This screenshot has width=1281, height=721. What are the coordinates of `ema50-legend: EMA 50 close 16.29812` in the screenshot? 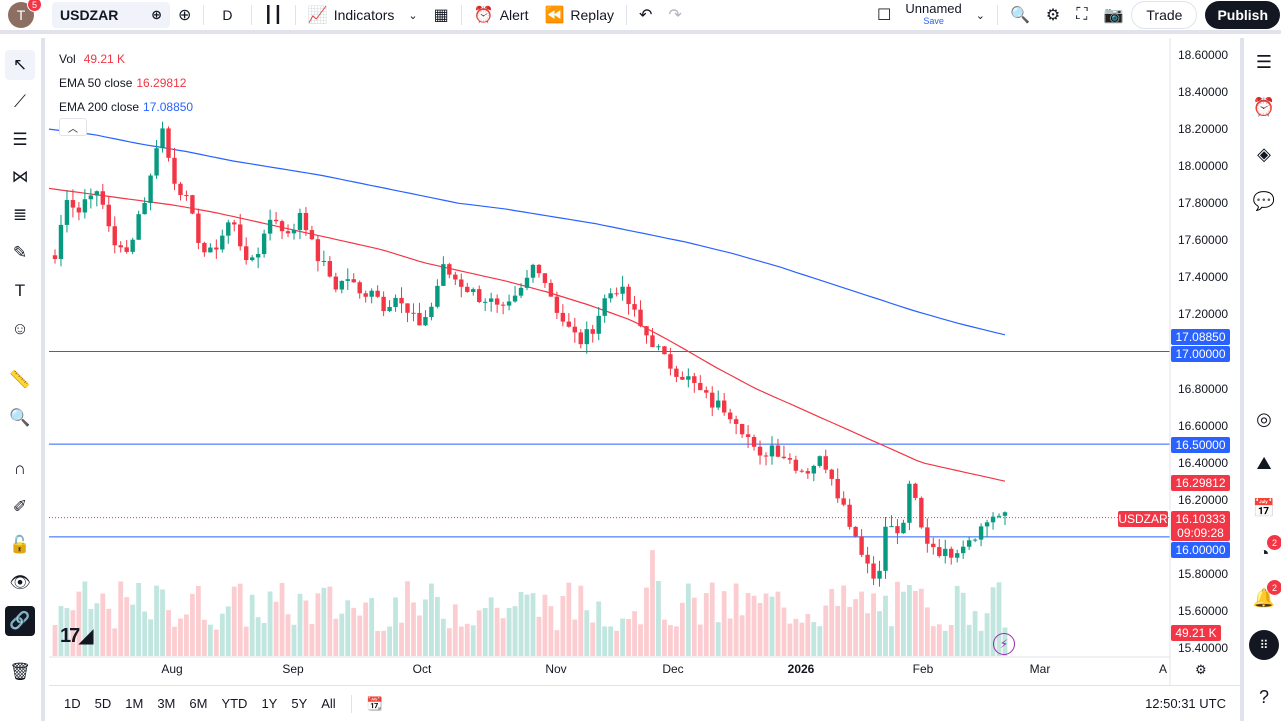 It's located at (126, 83).